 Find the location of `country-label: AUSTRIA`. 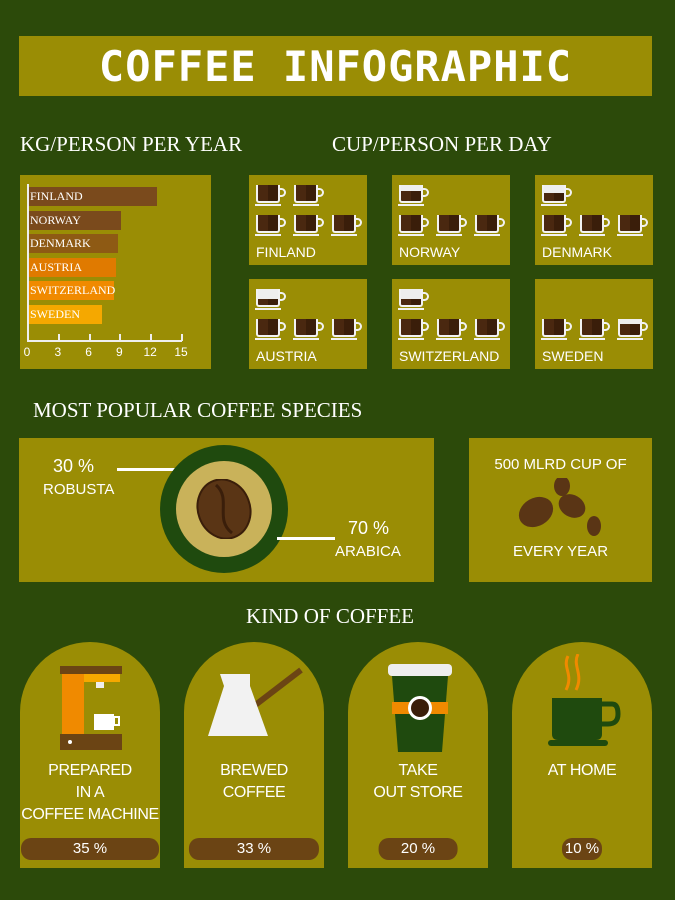

country-label: AUSTRIA is located at coordinates (286, 356).